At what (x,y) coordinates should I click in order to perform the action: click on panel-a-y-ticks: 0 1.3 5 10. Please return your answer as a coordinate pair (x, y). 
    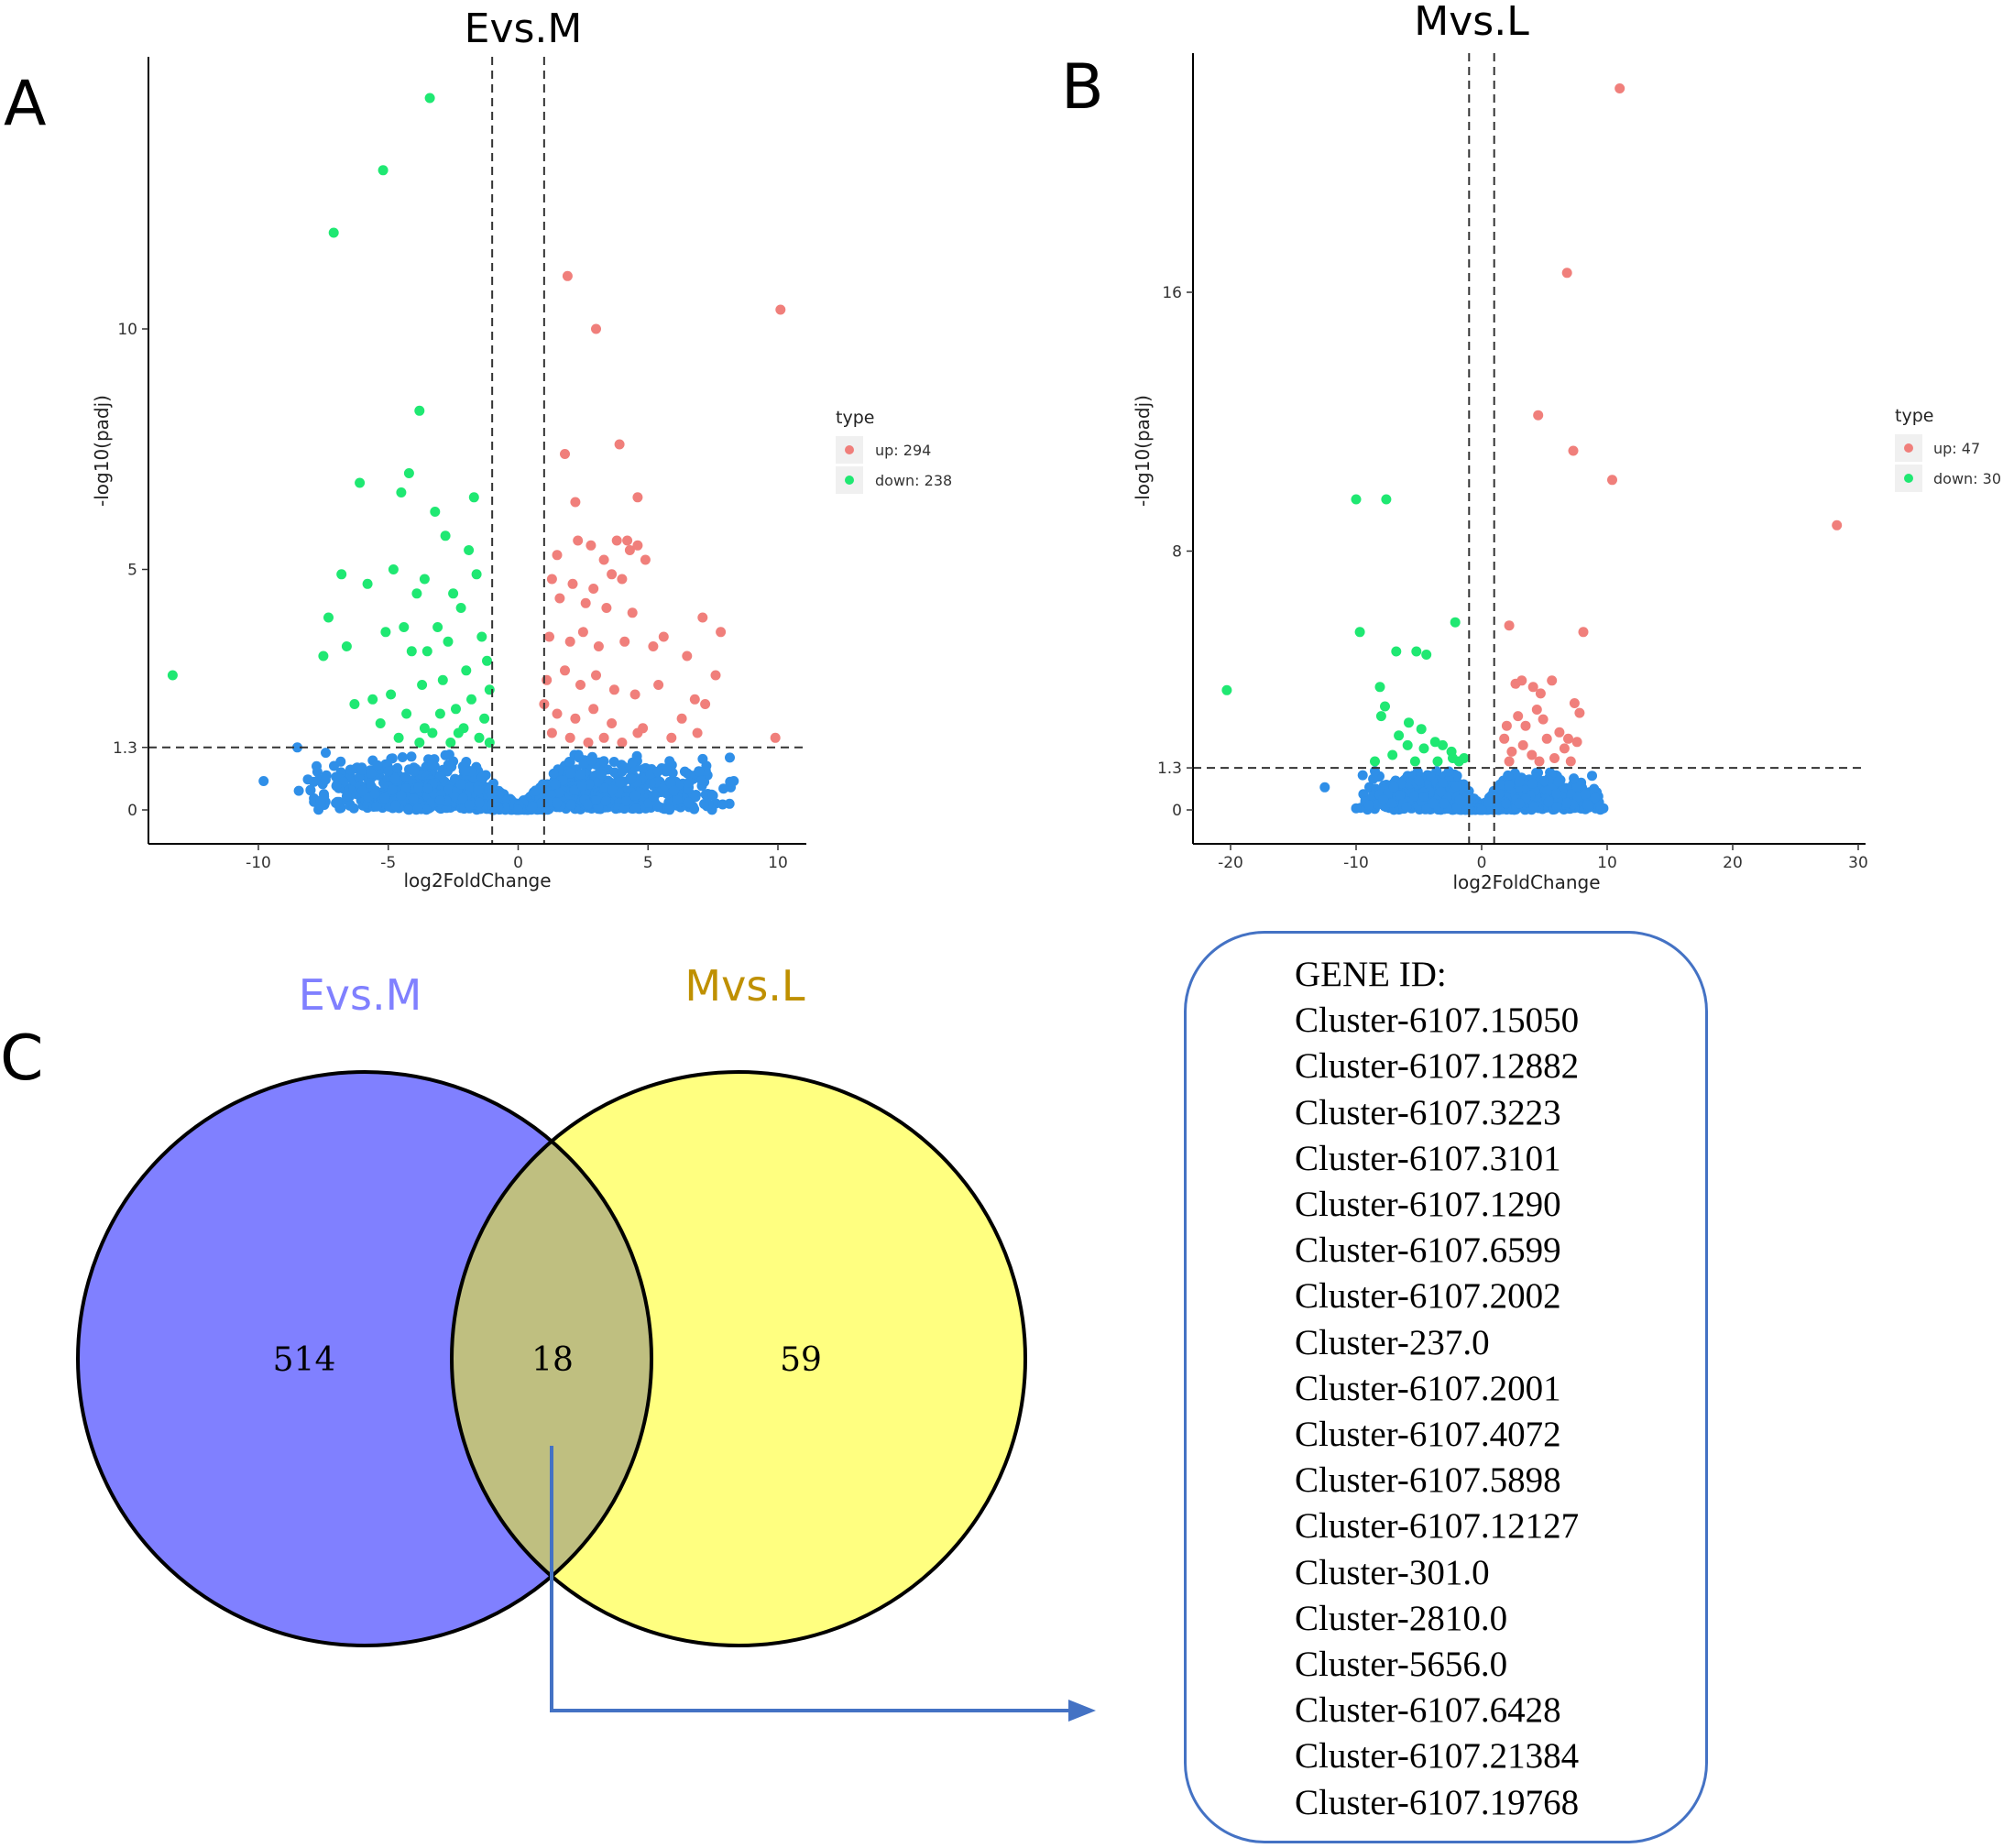
    Looking at the image, I should click on (130, 570).